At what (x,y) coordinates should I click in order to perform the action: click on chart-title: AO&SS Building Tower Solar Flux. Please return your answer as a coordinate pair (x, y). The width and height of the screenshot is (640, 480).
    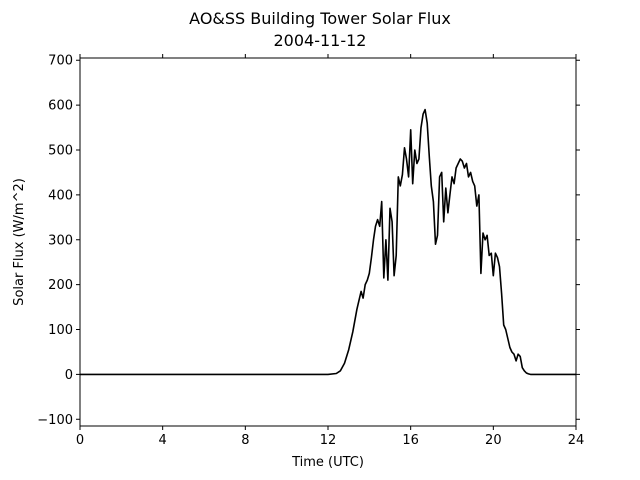
    Looking at the image, I should click on (320, 18).